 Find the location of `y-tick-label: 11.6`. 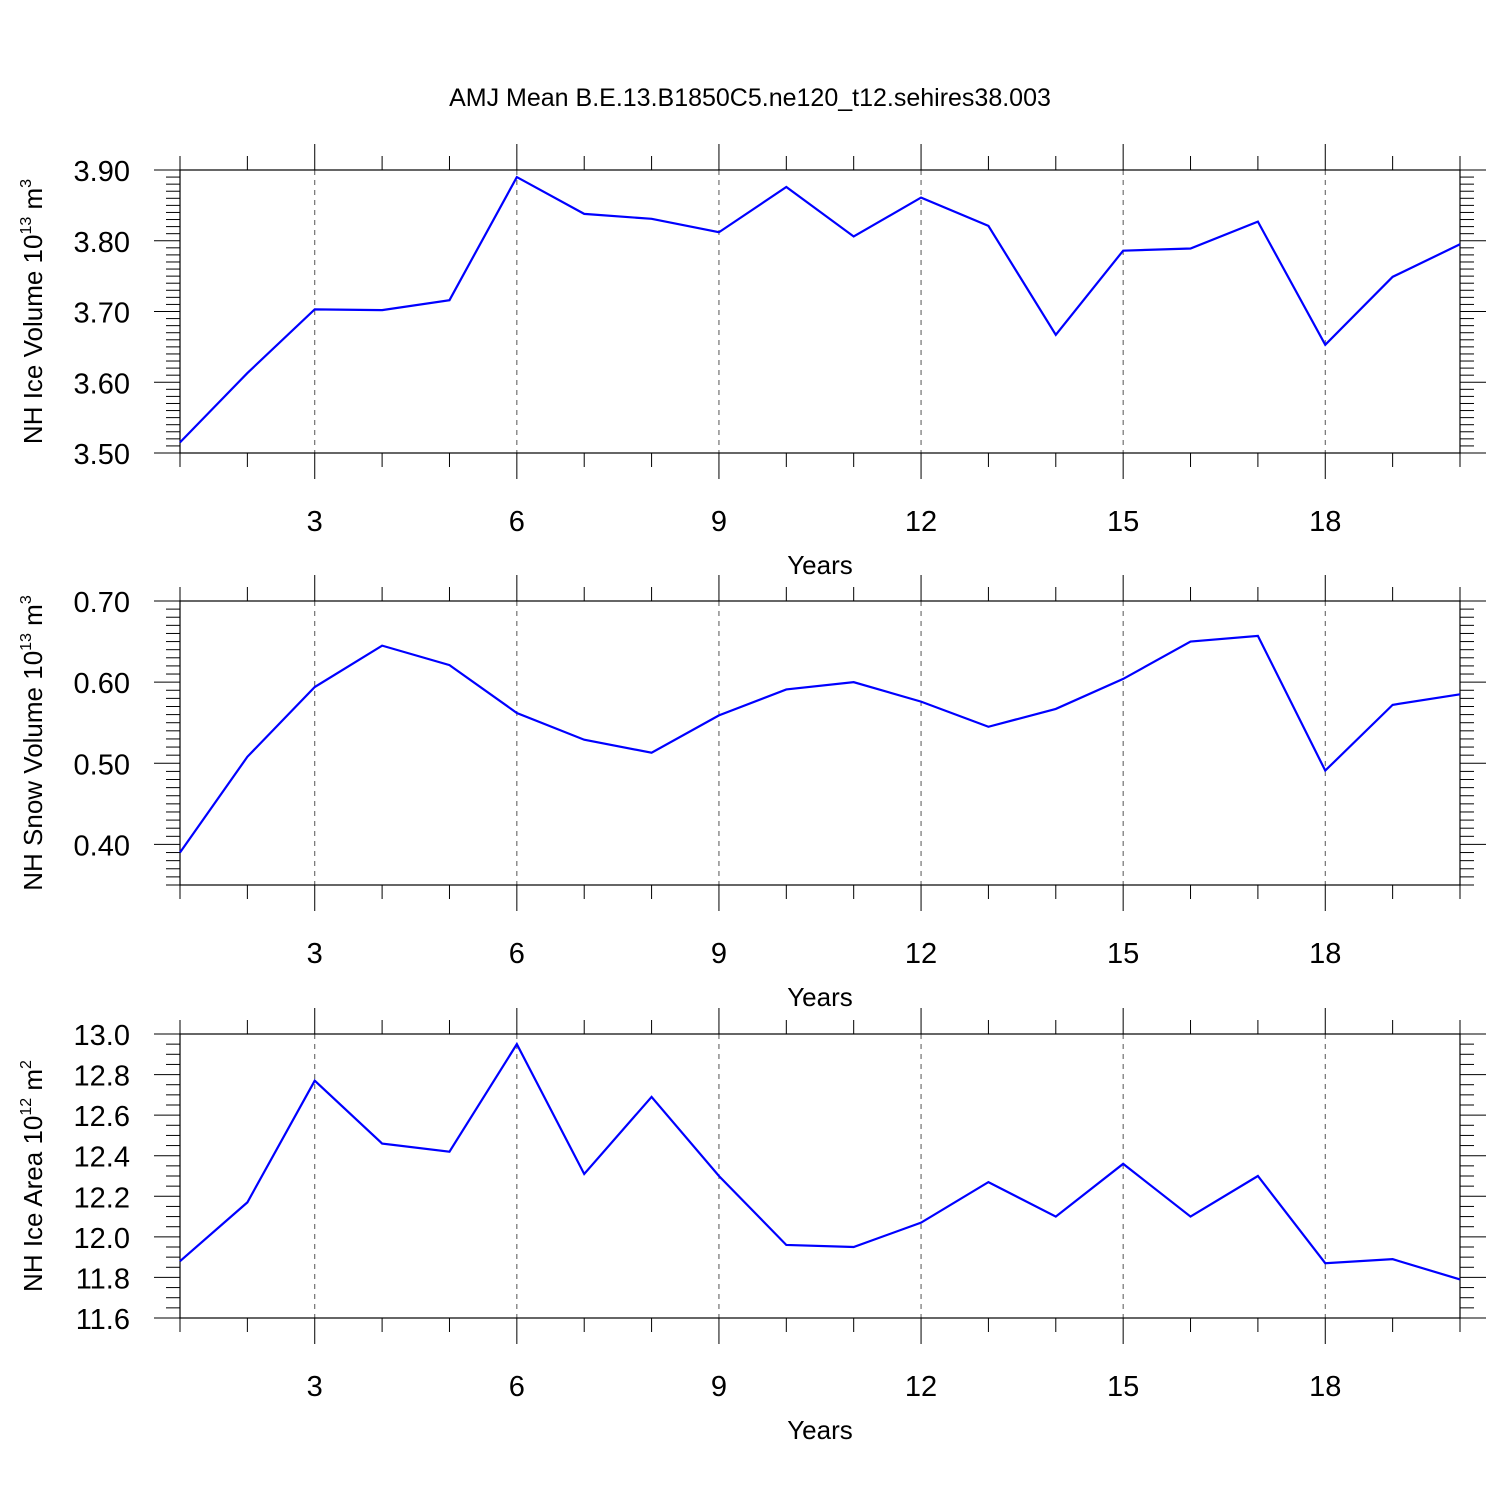

y-tick-label: 11.6 is located at coordinates (103, 1320).